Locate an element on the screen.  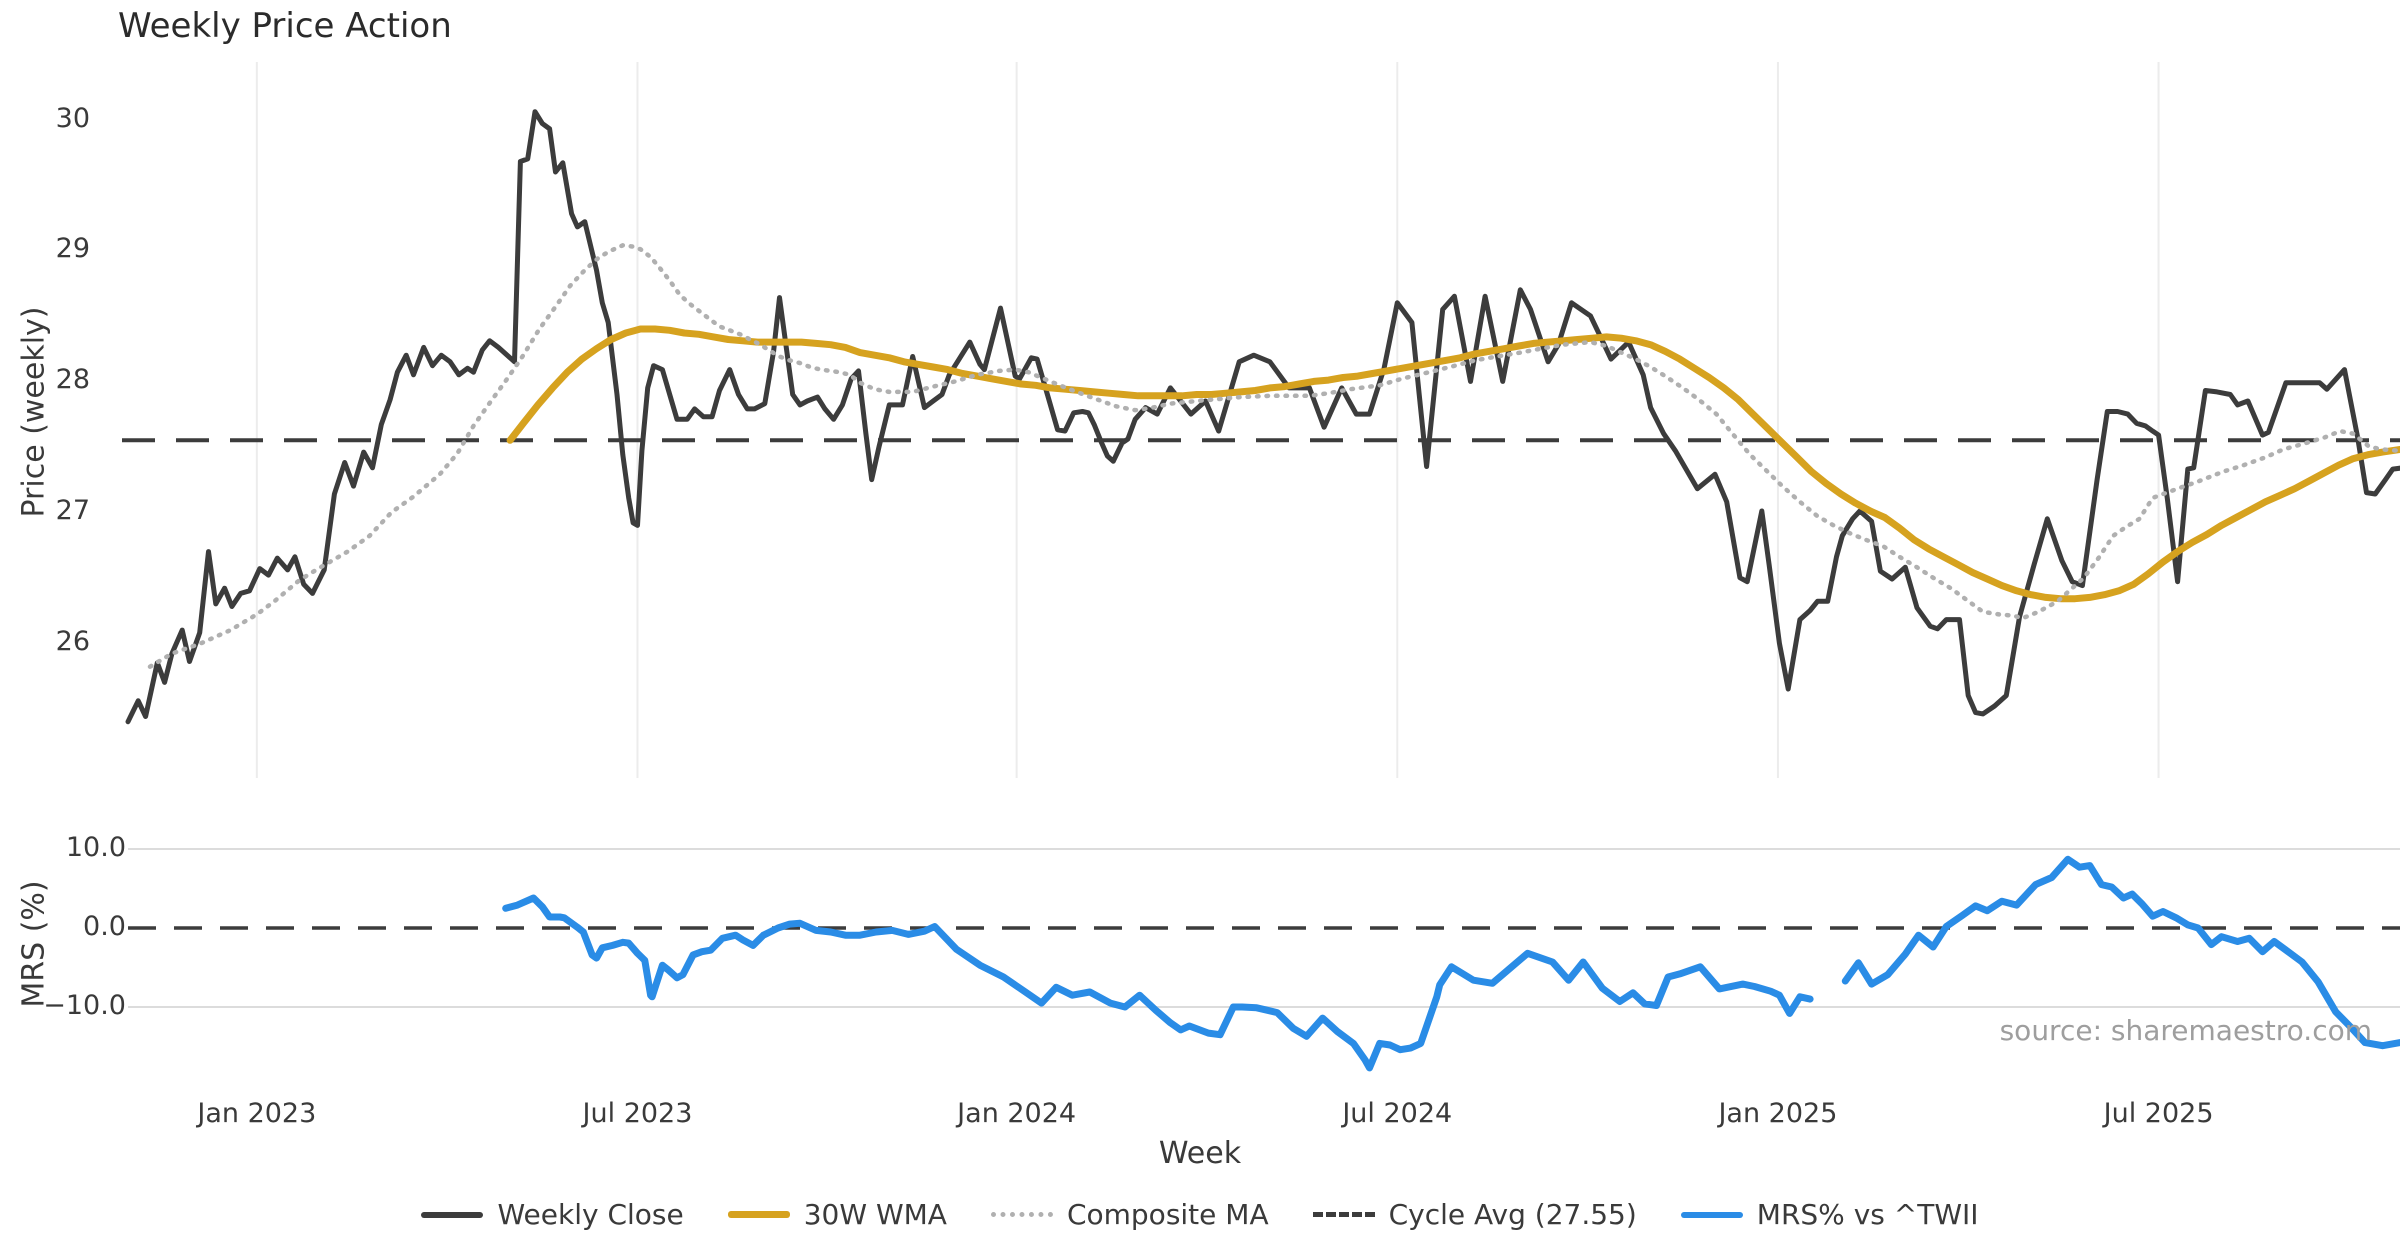
y-tick-label-price: 26 is located at coordinates (72, 642).